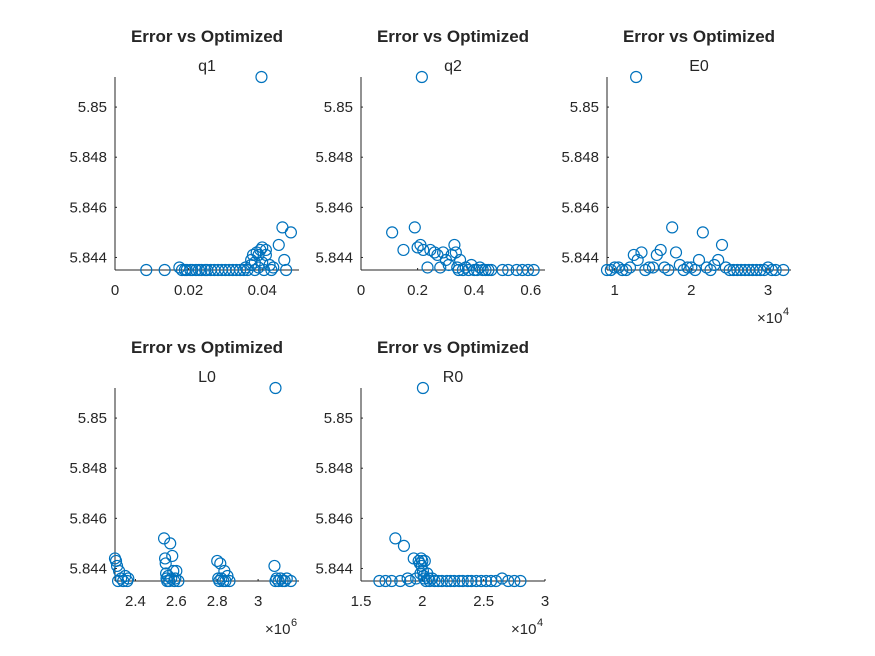 The height and width of the screenshot is (656, 875). Describe the element at coordinates (188, 290) in the screenshot. I see `x-tick-label: 0.02` at that location.